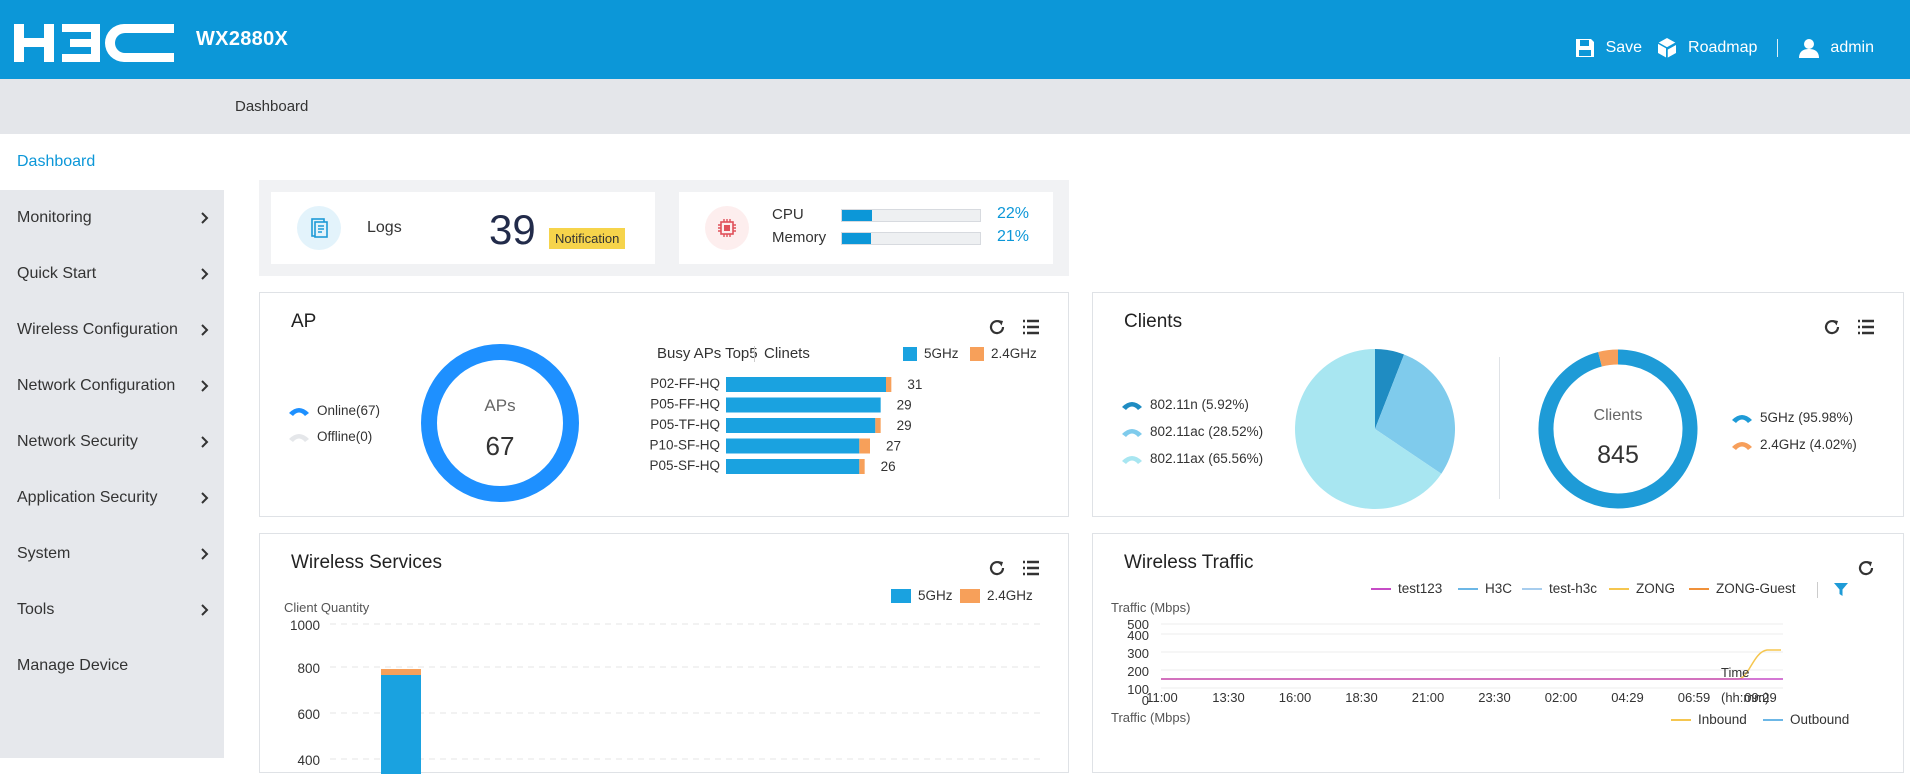  What do you see at coordinates (242, 39) in the screenshot?
I see `device-model: WX2880X` at bounding box center [242, 39].